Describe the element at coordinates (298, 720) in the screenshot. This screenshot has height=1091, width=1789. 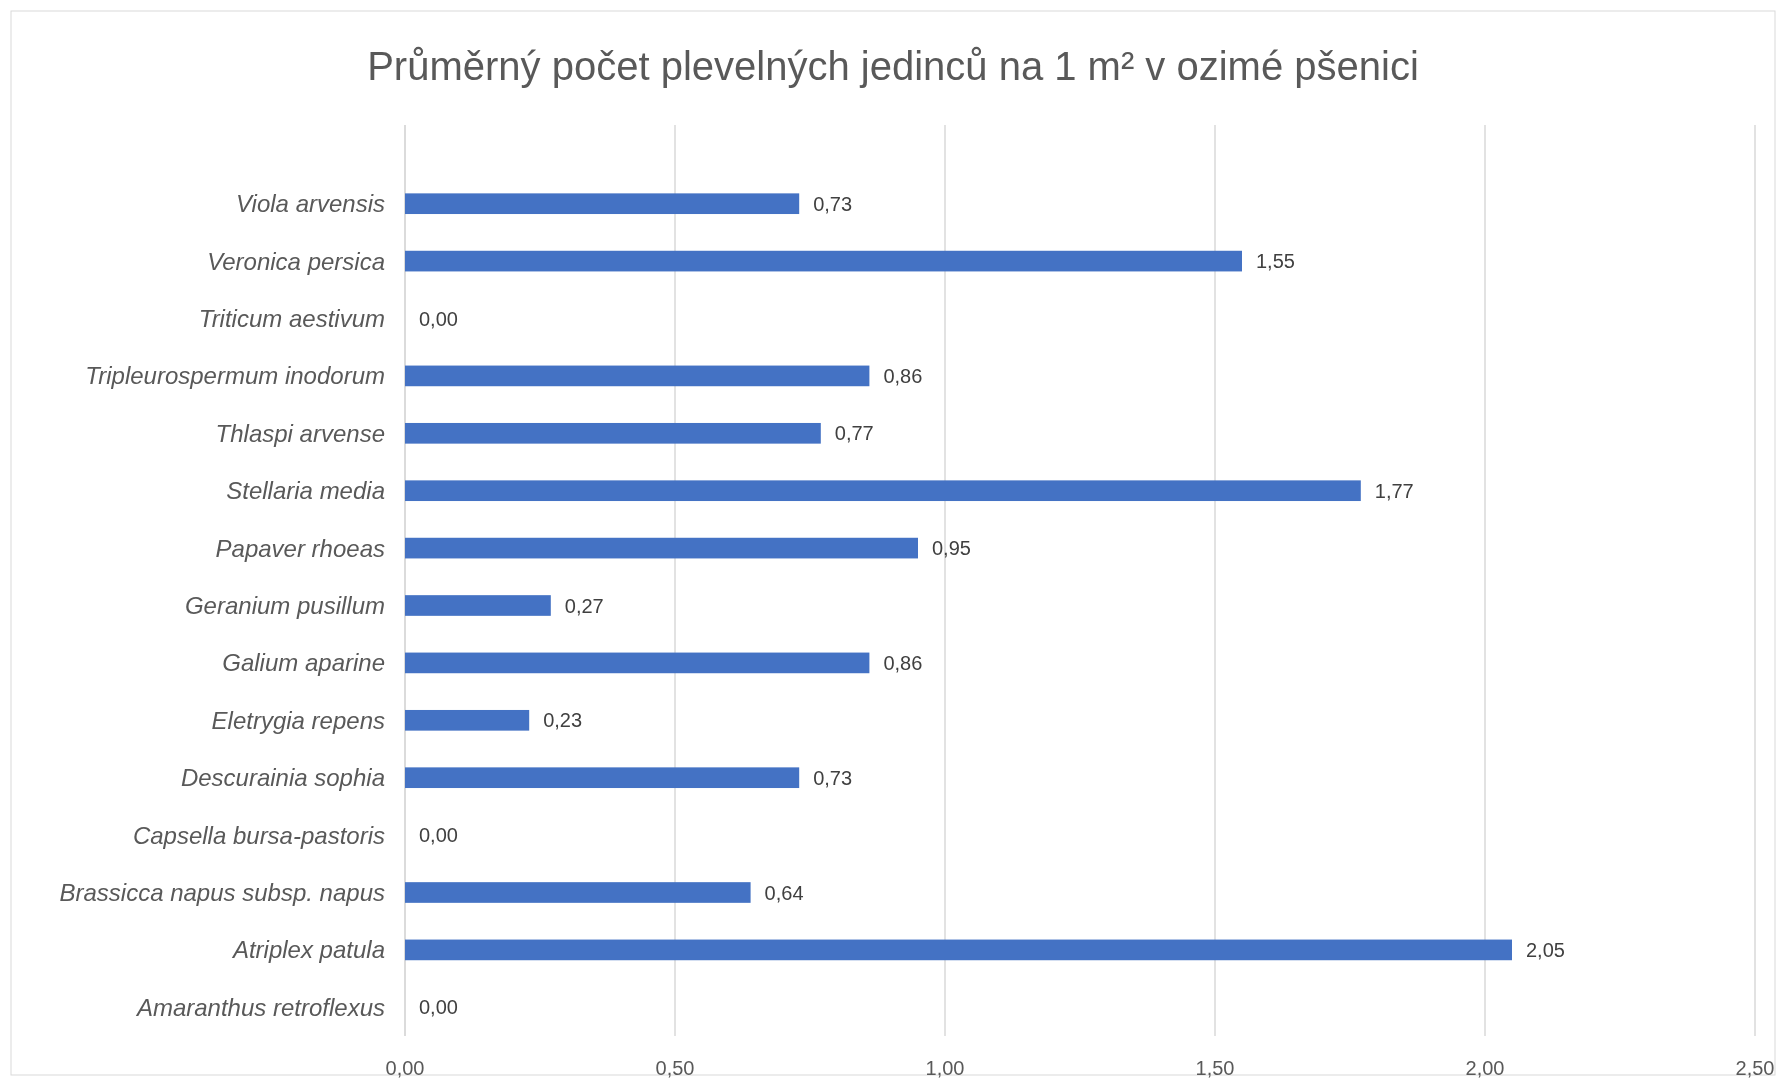
I see `y-tick-label: Eletrygia repens` at that location.